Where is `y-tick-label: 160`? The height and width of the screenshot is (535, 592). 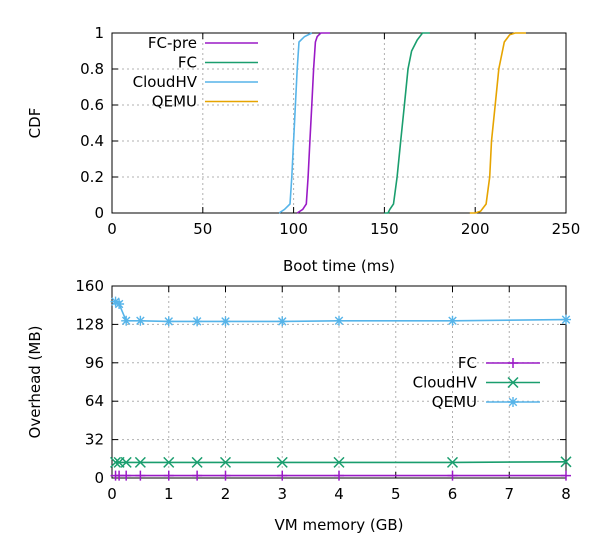 y-tick-label: 160 is located at coordinates (89, 286).